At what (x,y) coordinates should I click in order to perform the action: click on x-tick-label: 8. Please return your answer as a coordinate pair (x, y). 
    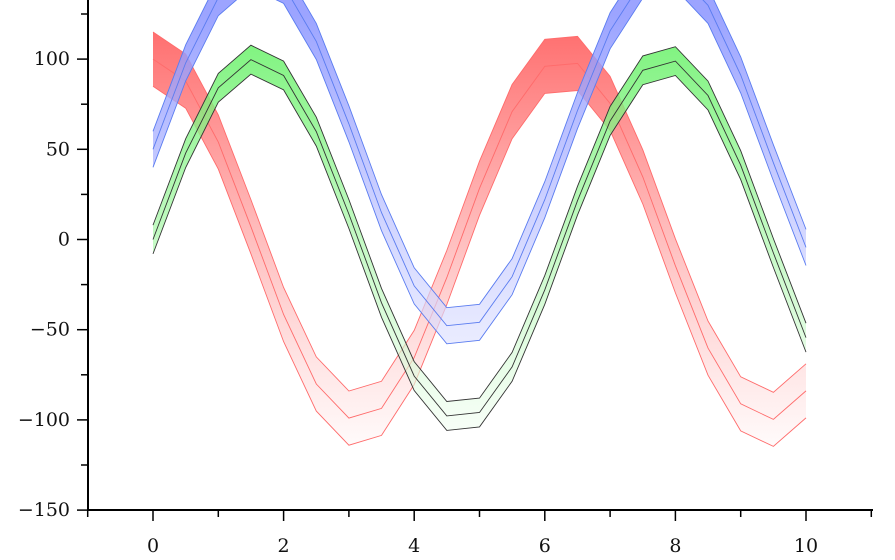
    Looking at the image, I should click on (675, 546).